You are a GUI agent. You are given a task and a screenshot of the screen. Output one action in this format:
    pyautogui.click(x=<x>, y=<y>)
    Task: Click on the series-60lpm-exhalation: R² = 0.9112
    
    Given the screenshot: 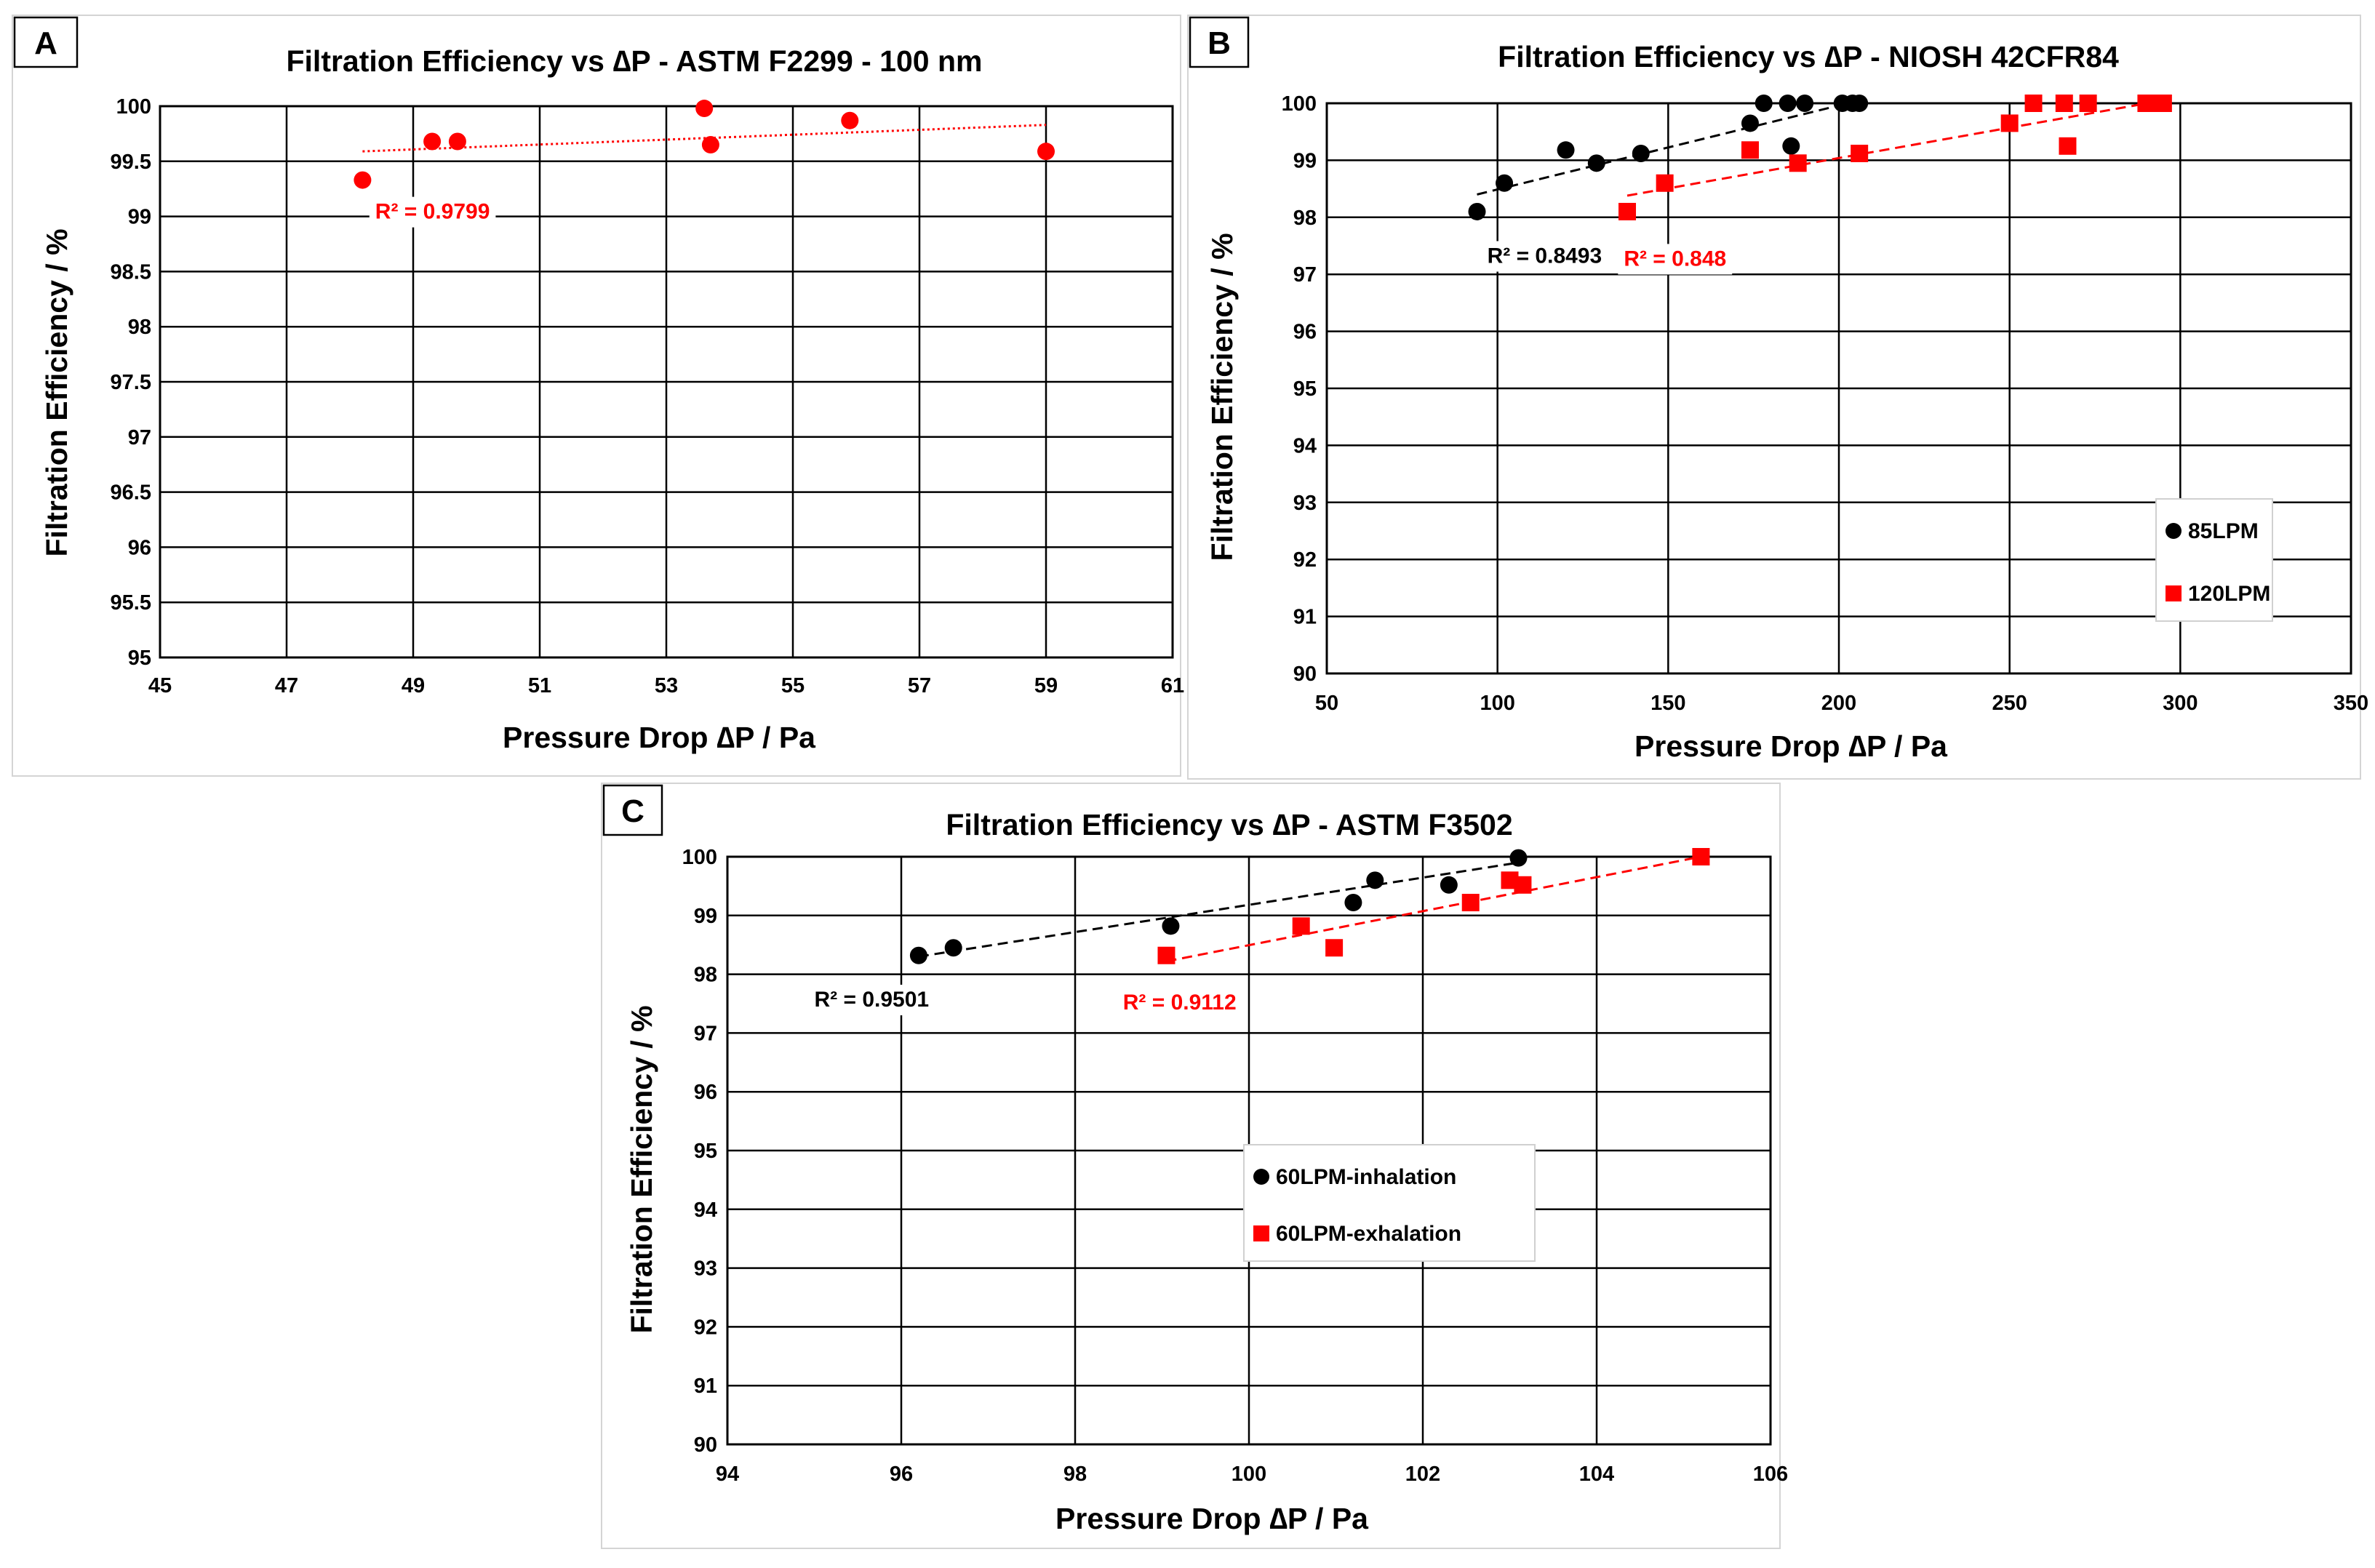 What is the action you would take?
    pyautogui.click(x=1413, y=933)
    